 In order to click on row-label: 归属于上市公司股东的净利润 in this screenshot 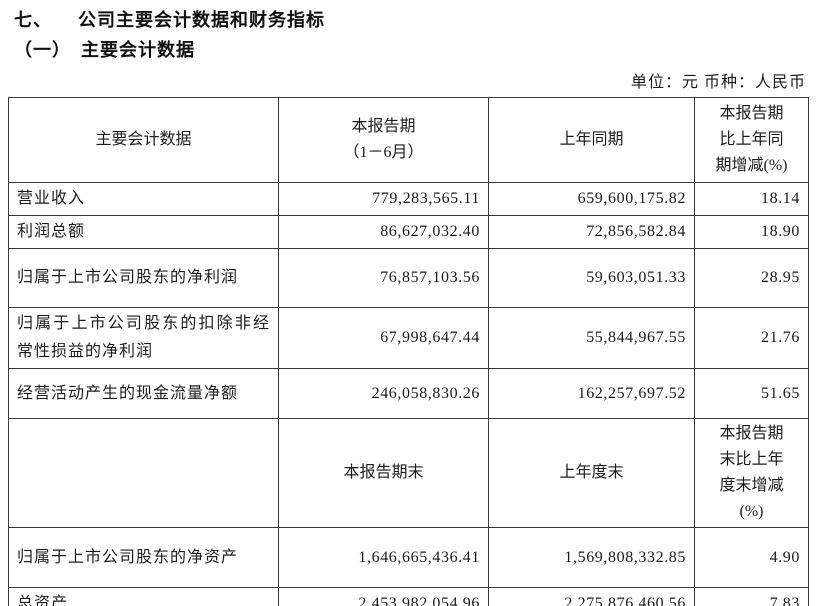, I will do `click(143, 278)`.